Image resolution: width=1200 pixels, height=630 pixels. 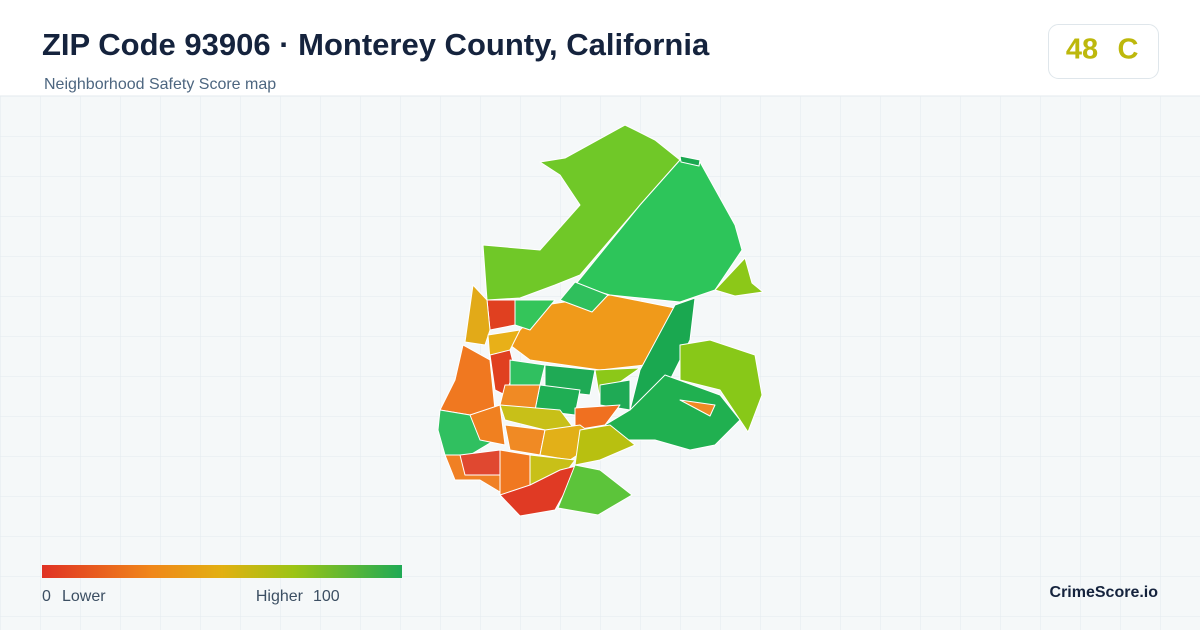 I want to click on legend-max: 100, so click(x=326, y=596).